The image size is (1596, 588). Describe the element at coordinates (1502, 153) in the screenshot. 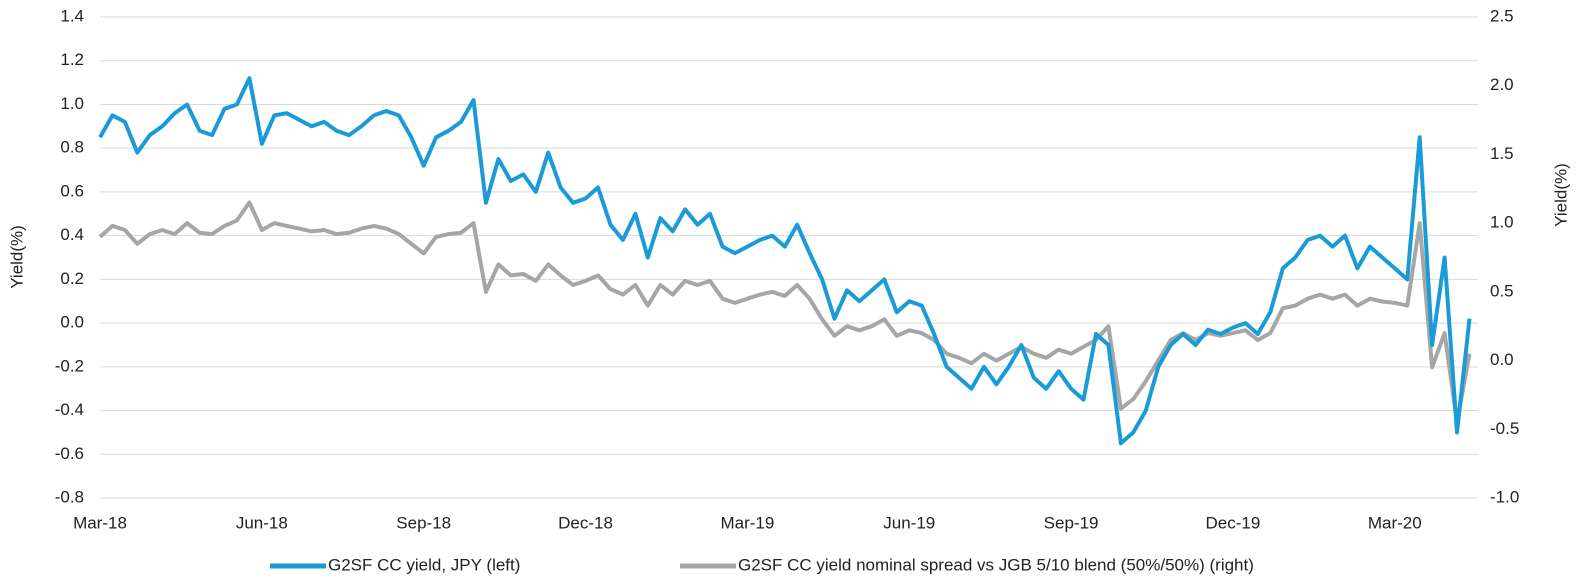

I see `y2-tick-label: 1.5` at that location.